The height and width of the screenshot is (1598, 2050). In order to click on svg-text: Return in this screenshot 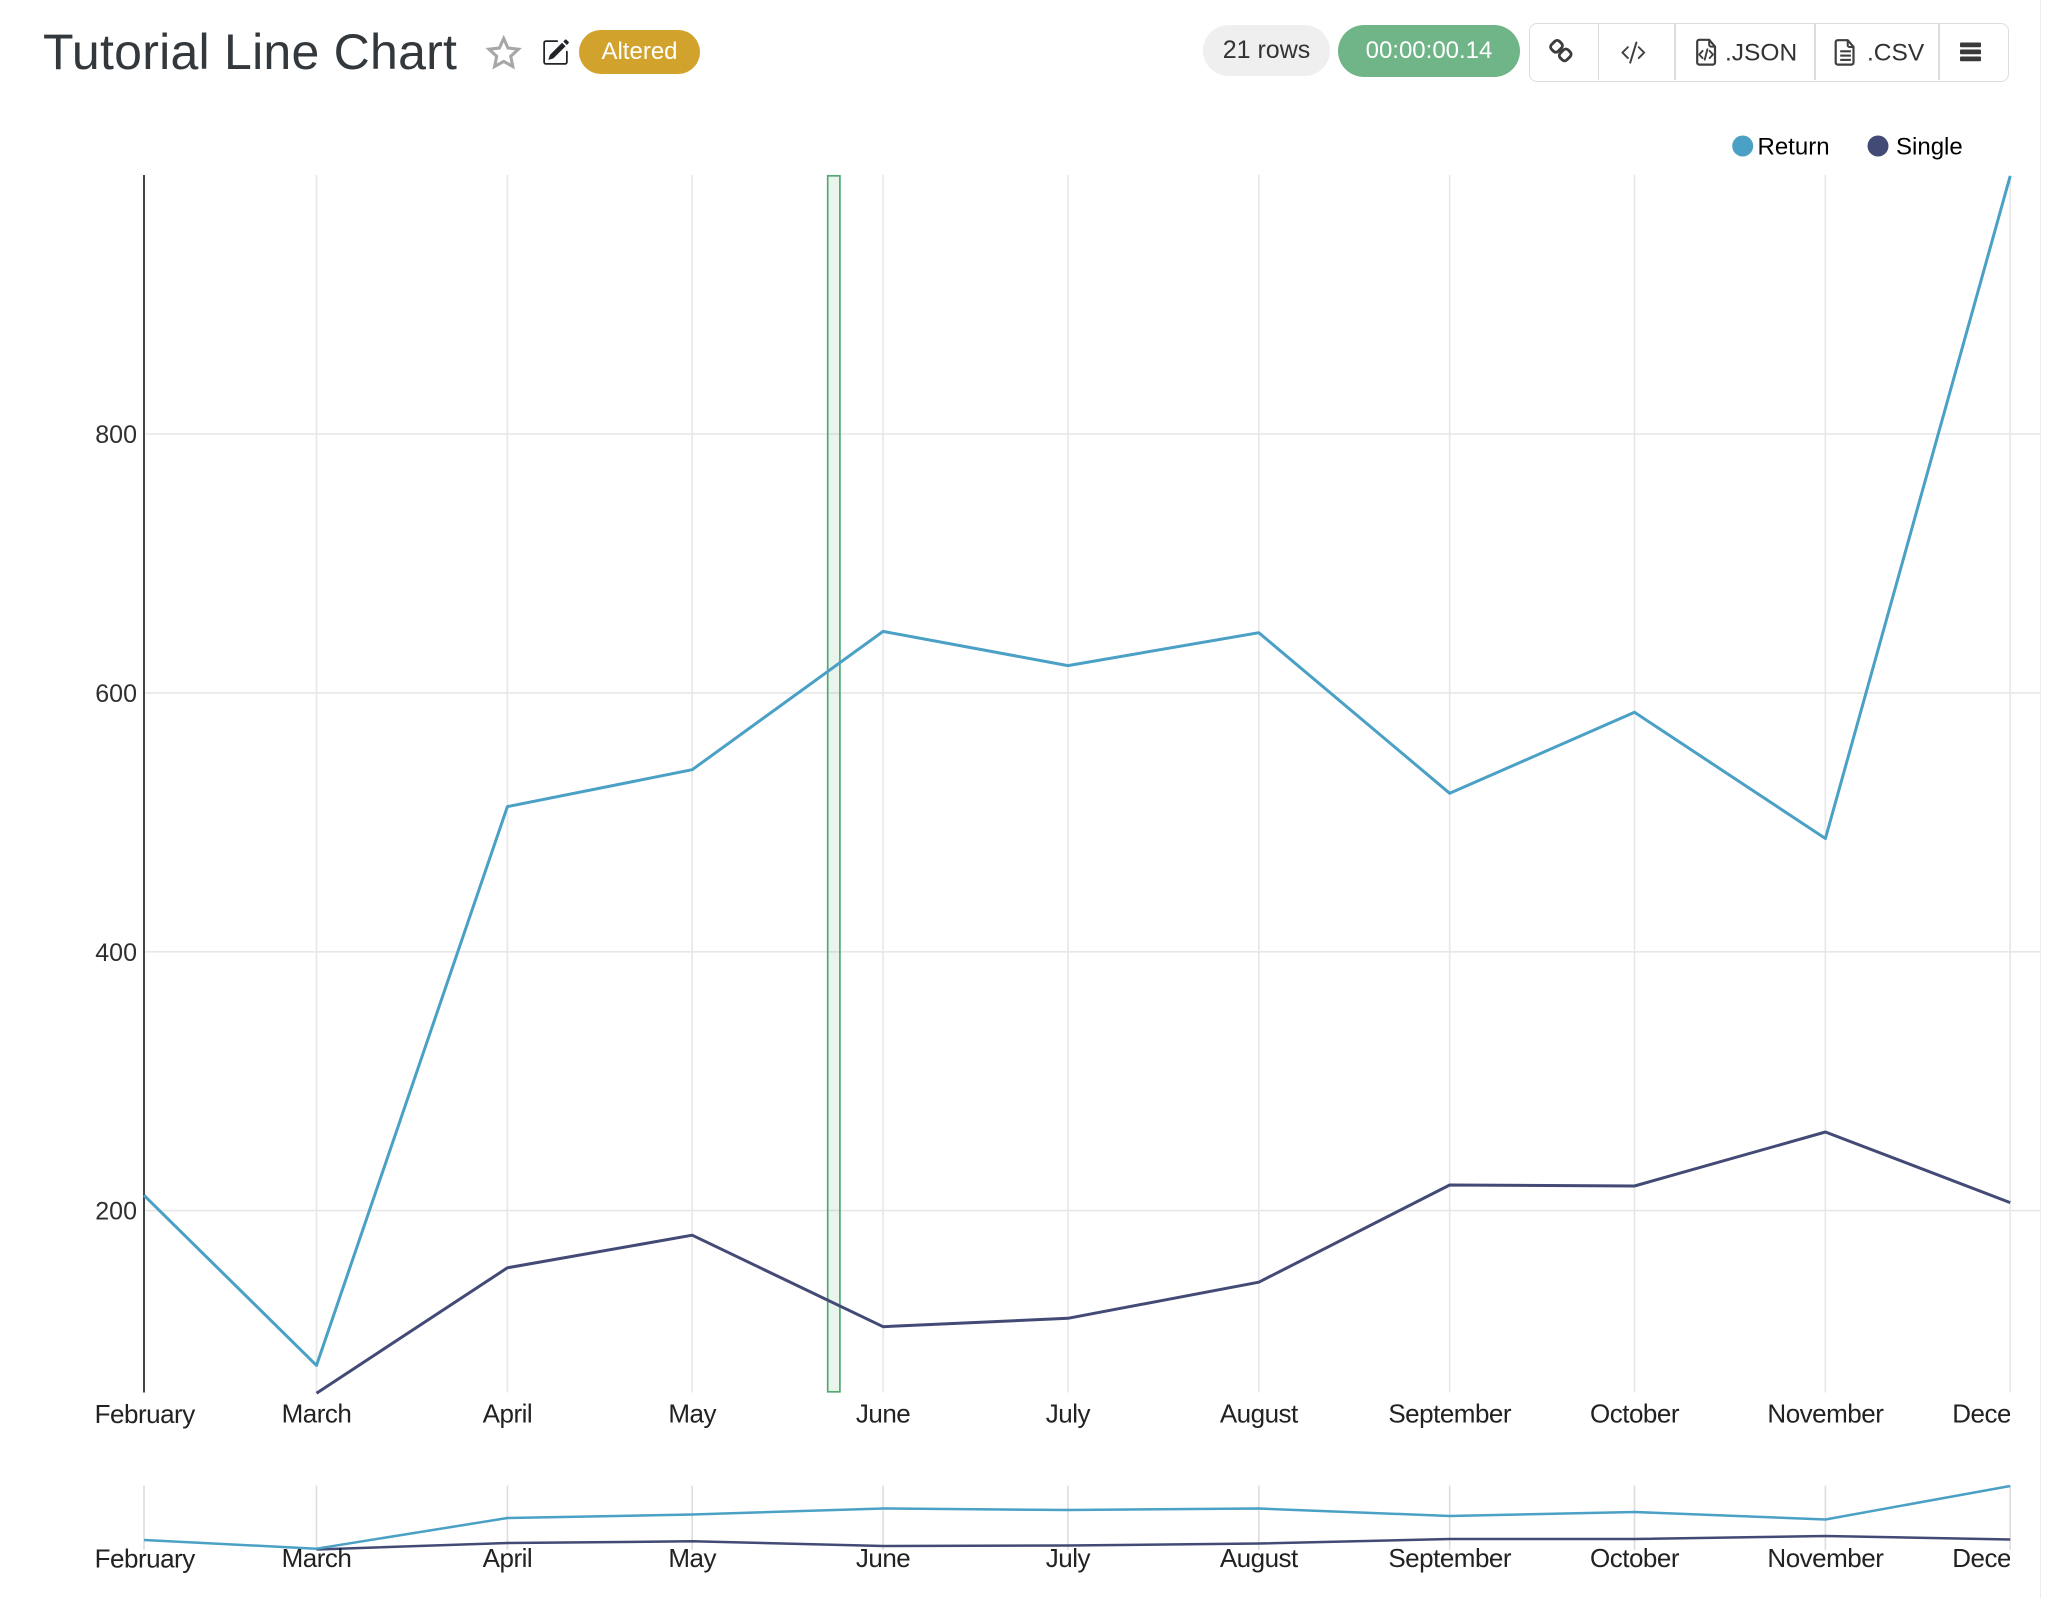, I will do `click(1794, 147)`.